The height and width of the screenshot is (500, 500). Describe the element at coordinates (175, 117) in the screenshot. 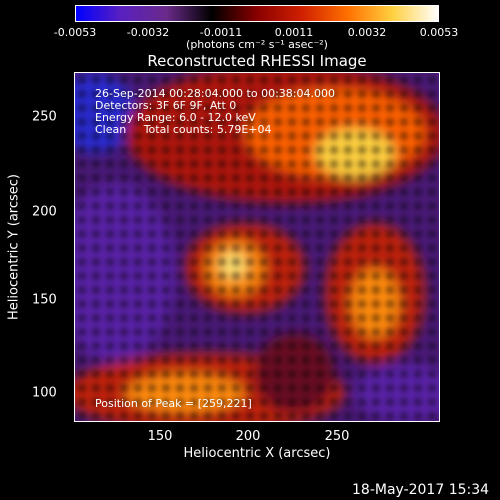

I see `info-energy-range: Energy Range: 6.0 - 12.0 keV` at that location.